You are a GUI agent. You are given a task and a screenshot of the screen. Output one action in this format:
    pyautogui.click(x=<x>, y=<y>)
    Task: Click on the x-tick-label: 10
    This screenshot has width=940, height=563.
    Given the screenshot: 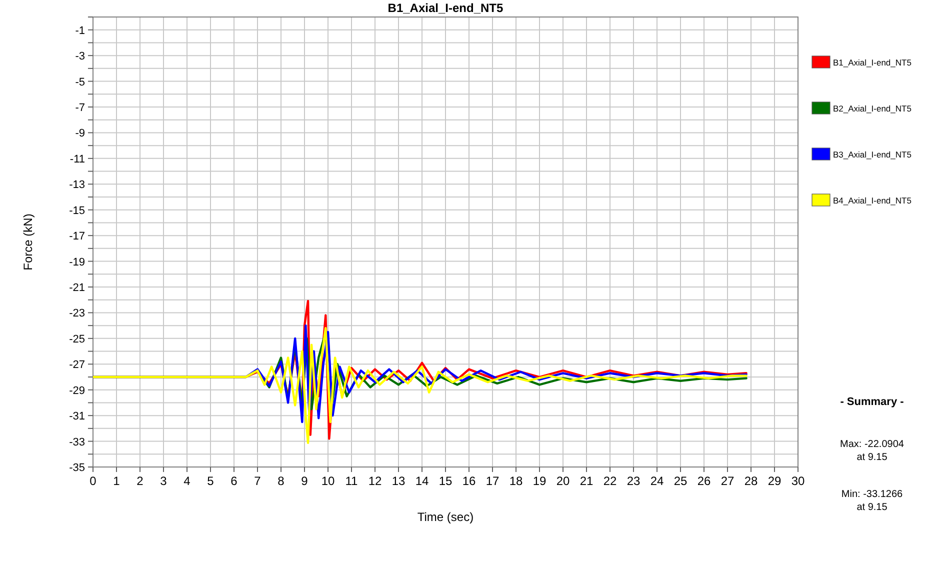 What is the action you would take?
    pyautogui.click(x=328, y=481)
    